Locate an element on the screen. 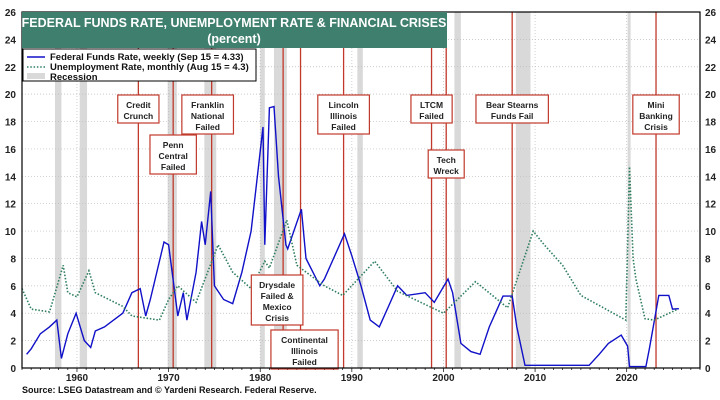 Image resolution: width=720 pixels, height=400 pixels. y-tick-label-left: 24 is located at coordinates (11, 40).